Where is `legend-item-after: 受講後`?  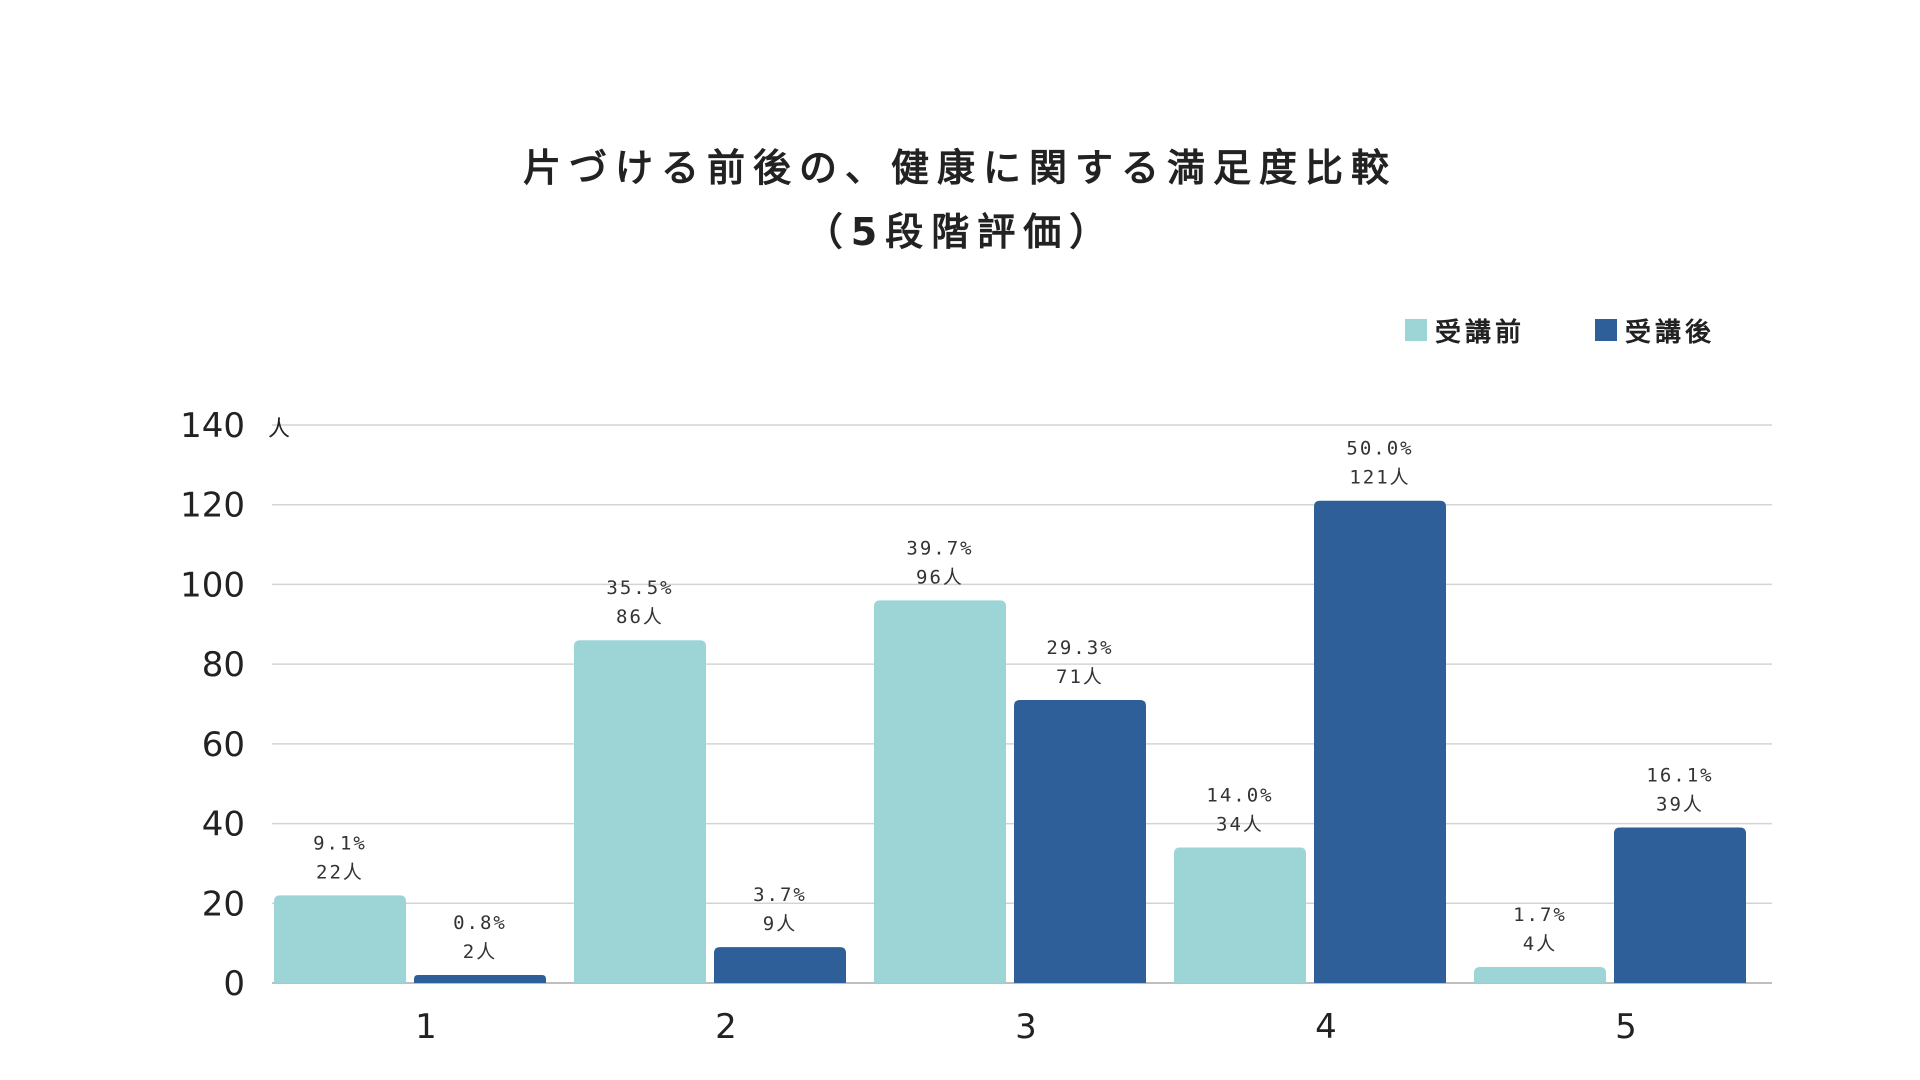
legend-item-after: 受講後 is located at coordinates (1655, 330).